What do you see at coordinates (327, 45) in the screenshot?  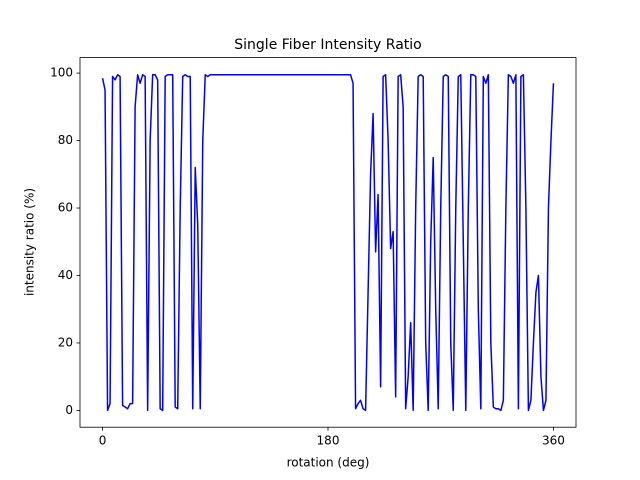 I see `chart-title: Single Fiber Intensity Ratio` at bounding box center [327, 45].